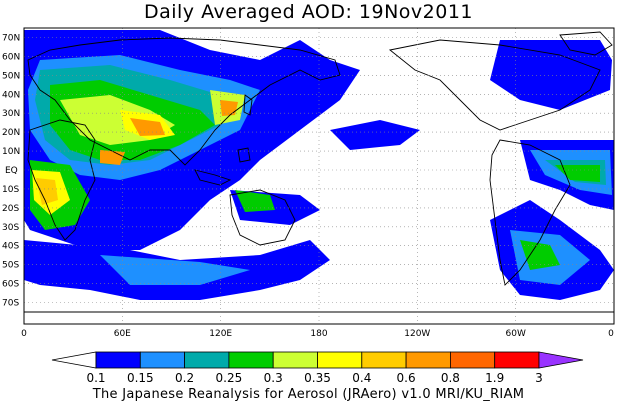  Describe the element at coordinates (11, 114) in the screenshot. I see `lat-label: 30N` at that location.